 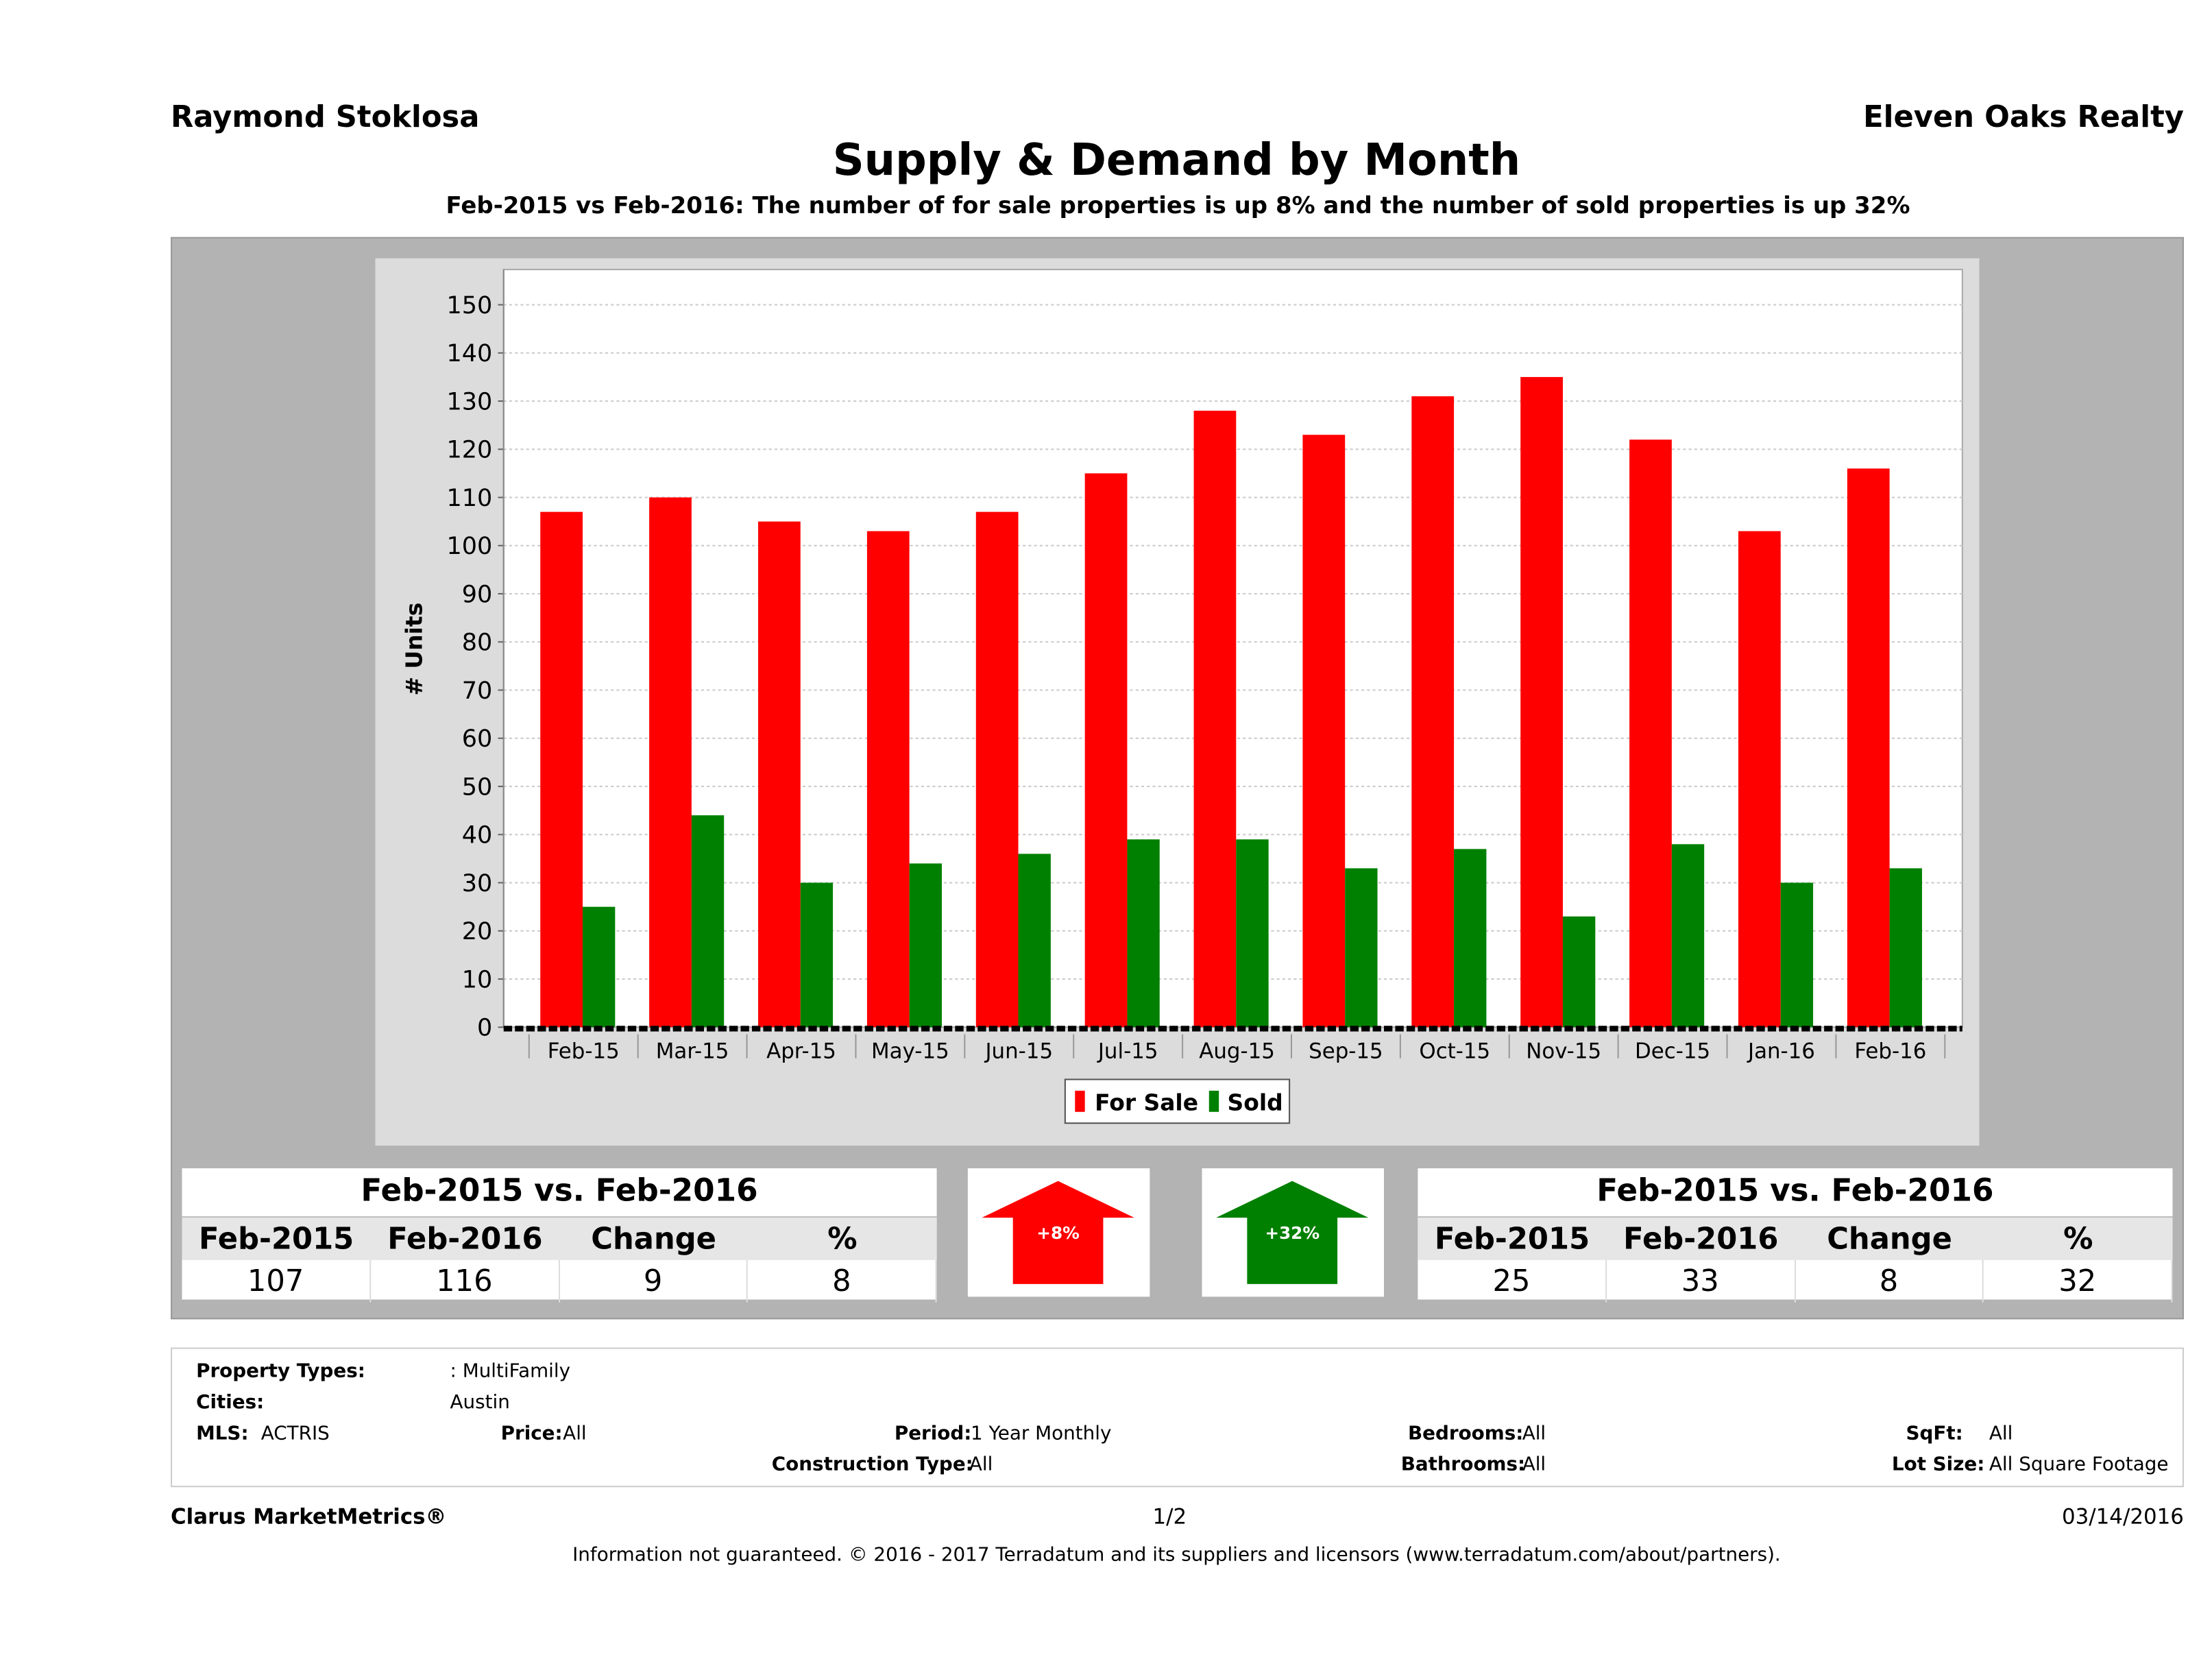 What do you see at coordinates (1465, 1433) in the screenshot?
I see `label: Bedrooms:` at bounding box center [1465, 1433].